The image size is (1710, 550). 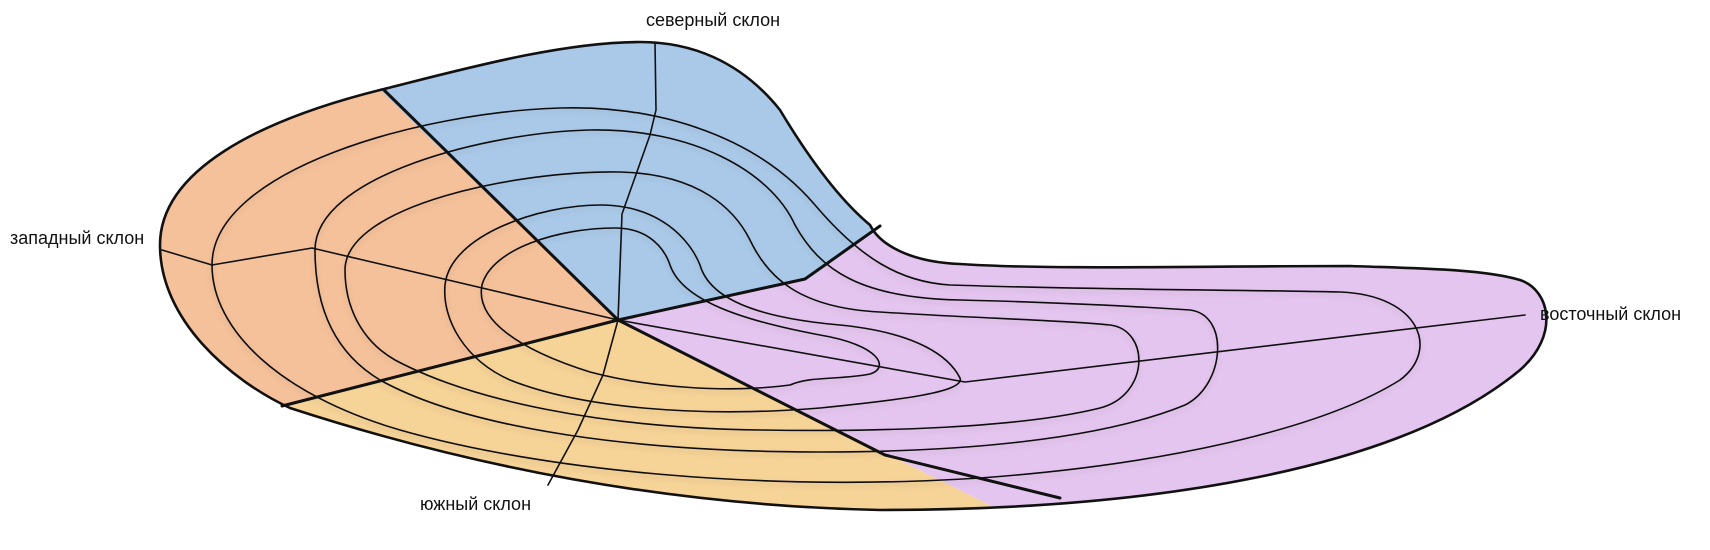 What do you see at coordinates (450, 363) in the screenshot?
I see `divider-south-west` at bounding box center [450, 363].